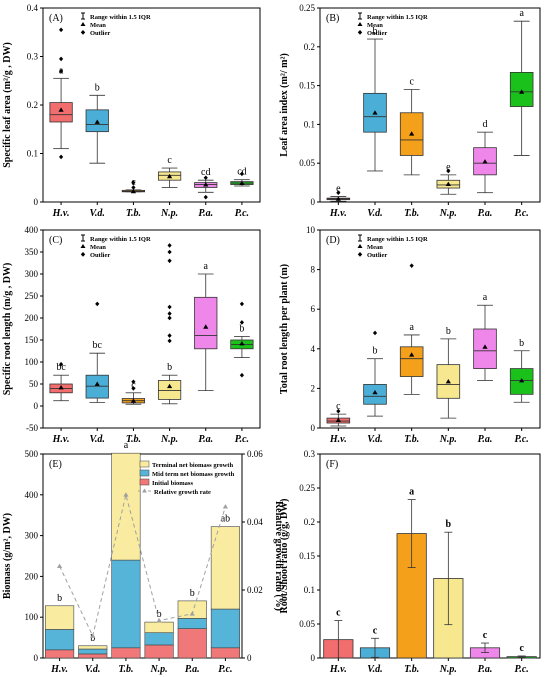 The image size is (550, 677). I want to click on y-tick-label: 500, so click(32, 454).